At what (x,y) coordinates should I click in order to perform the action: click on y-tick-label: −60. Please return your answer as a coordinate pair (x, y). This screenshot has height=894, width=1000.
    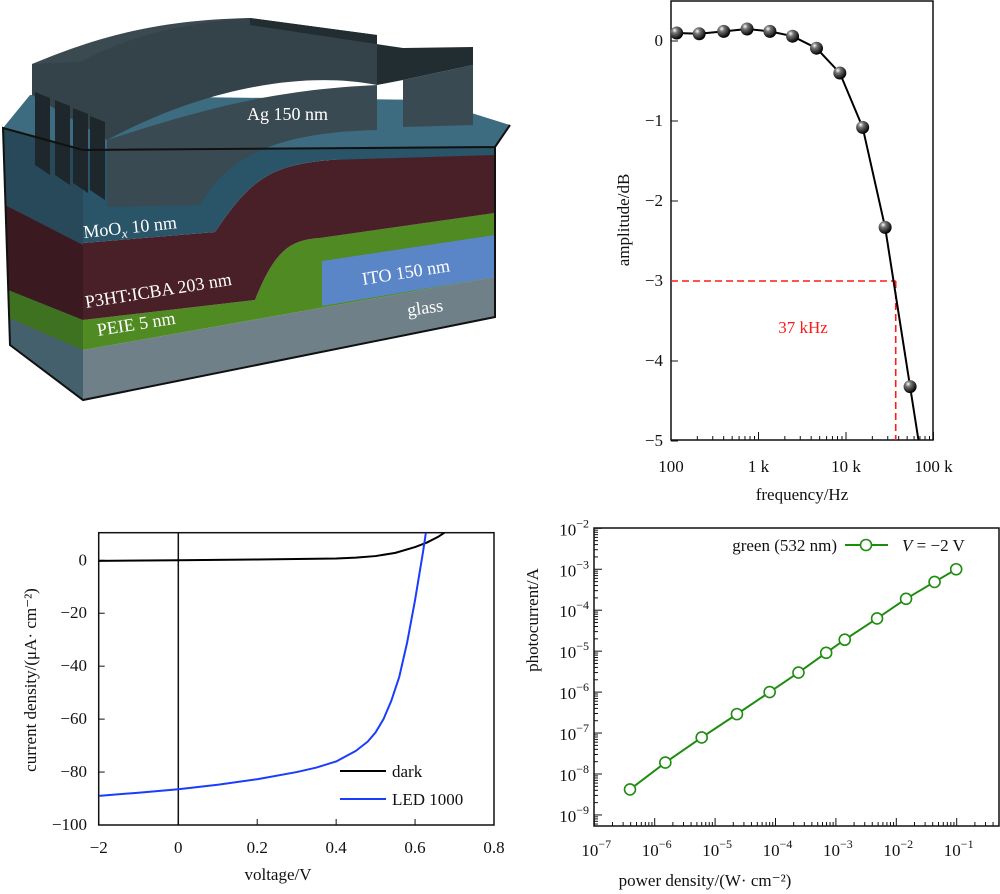
    Looking at the image, I should click on (73, 718).